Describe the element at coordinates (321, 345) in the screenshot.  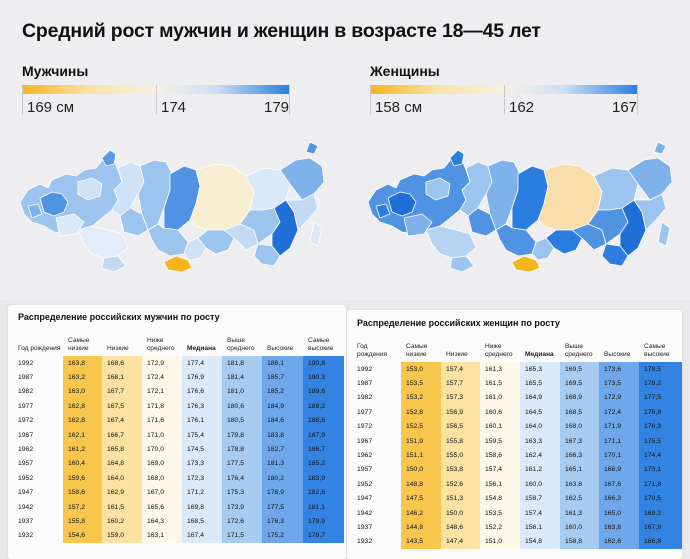
I see `column-header: Самые высокие` at that location.